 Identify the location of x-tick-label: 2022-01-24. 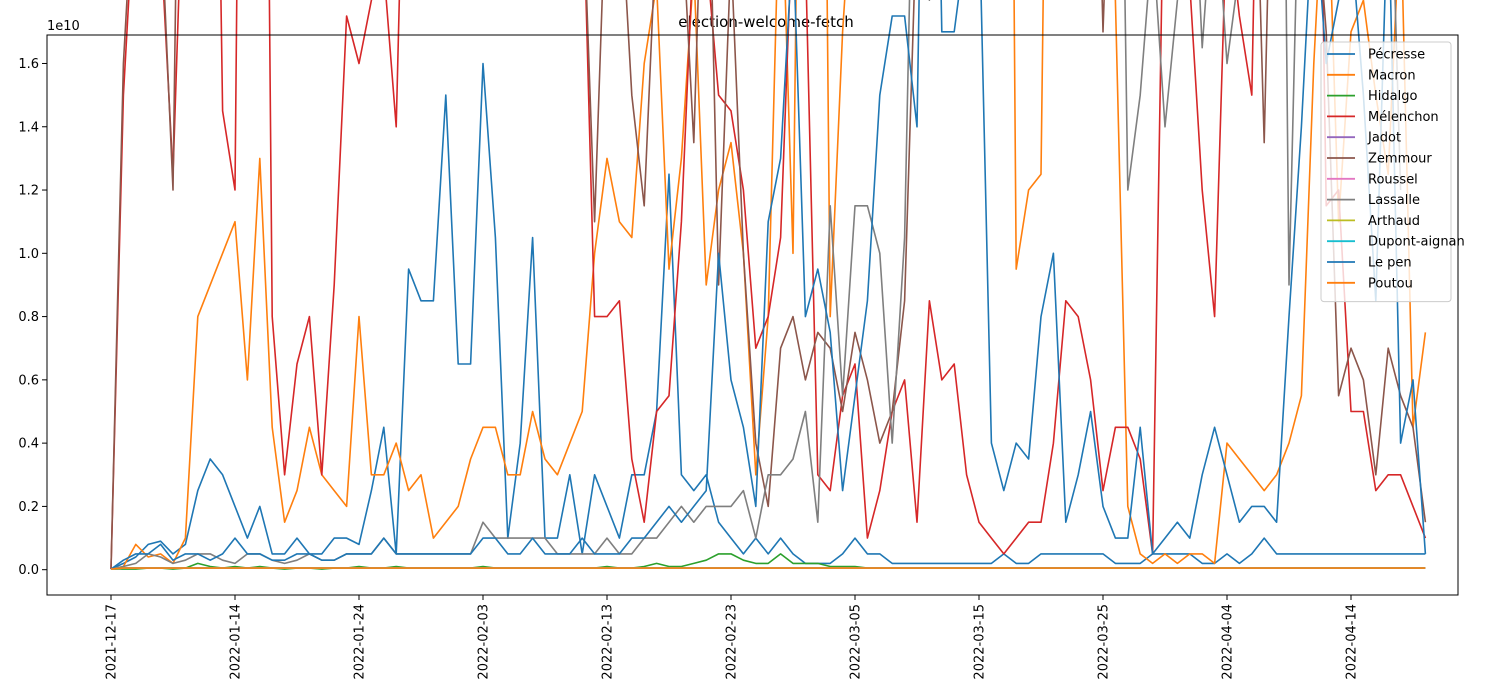
(360, 642).